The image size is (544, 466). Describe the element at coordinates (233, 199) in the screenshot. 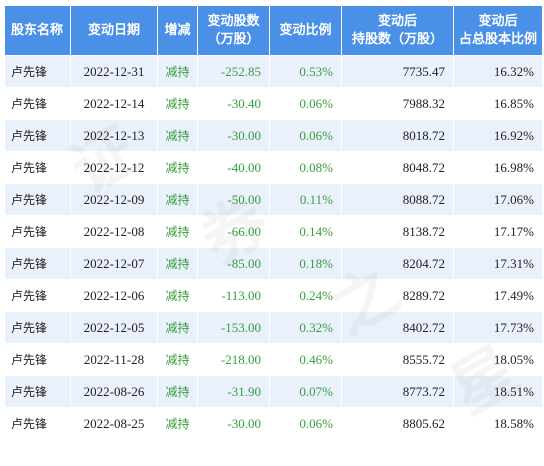

I see `cell-change-shares: -50.00` at that location.